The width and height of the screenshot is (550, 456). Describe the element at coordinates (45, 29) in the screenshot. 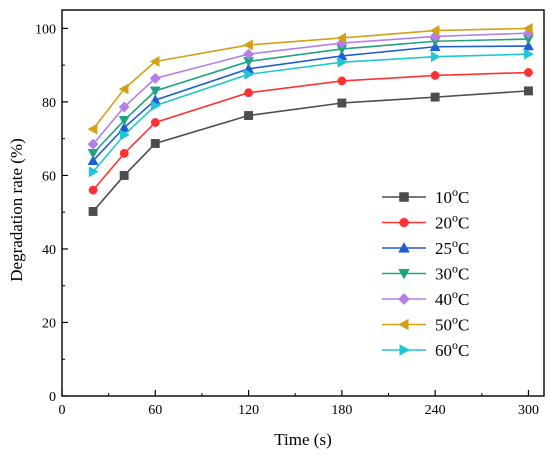

I see `y-tick-label: 100` at that location.